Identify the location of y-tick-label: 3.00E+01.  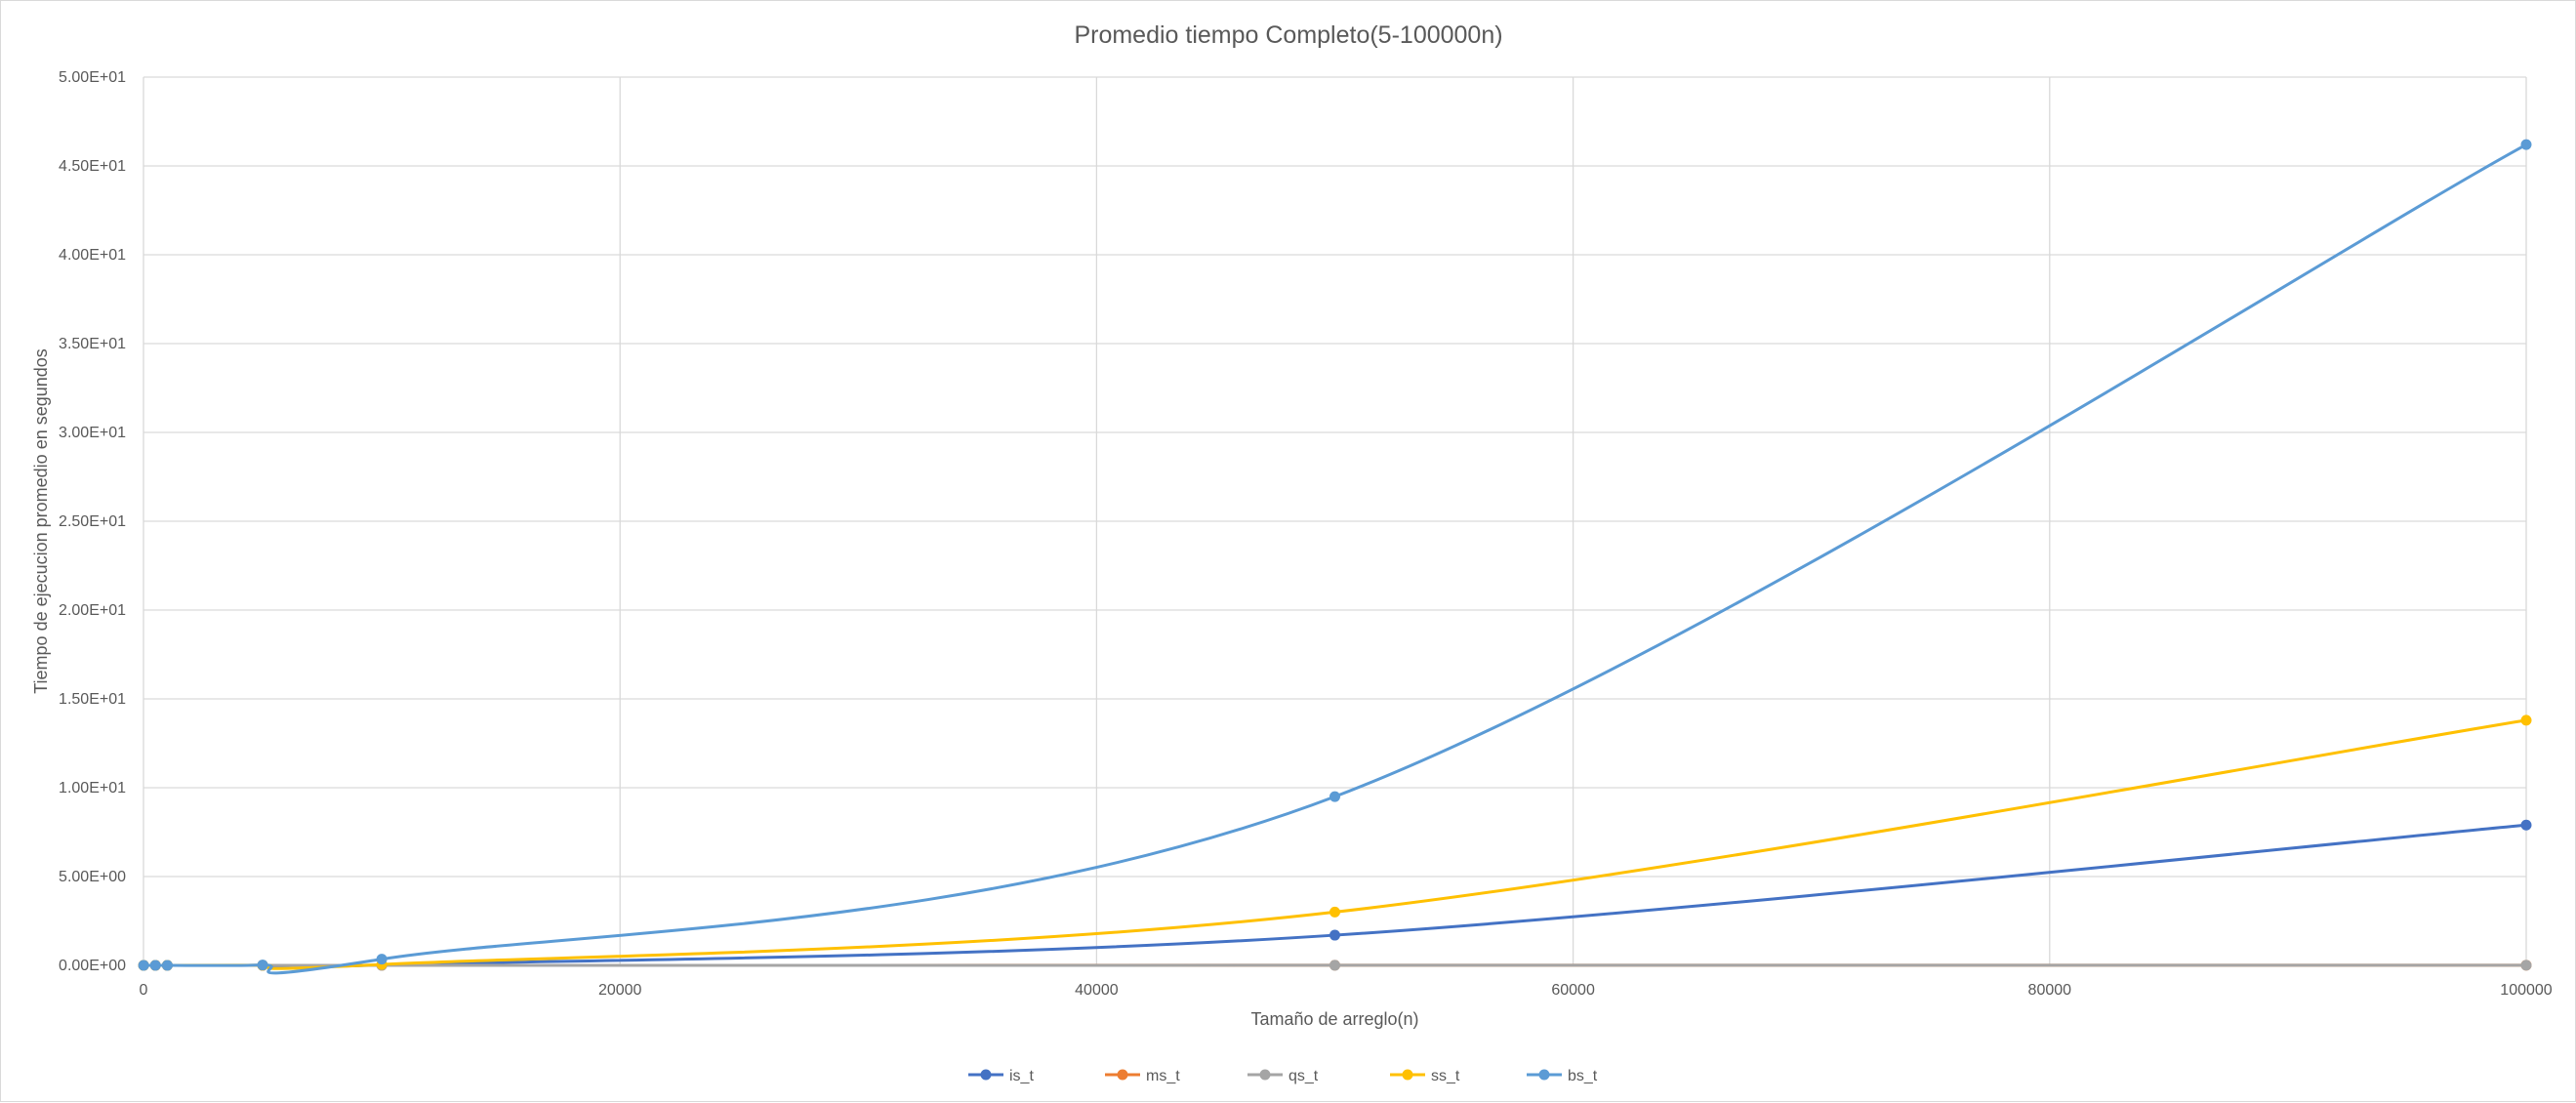
(92, 433).